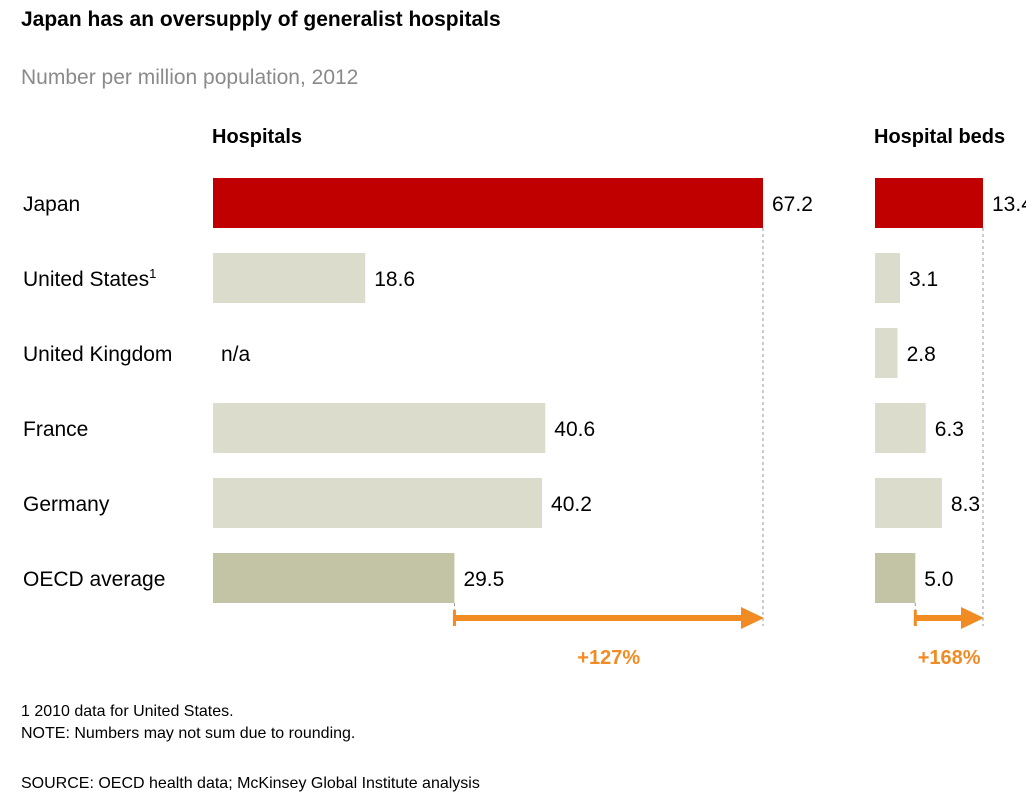 The height and width of the screenshot is (793, 1026). I want to click on value-label-hospitals-united-kingdom: n/a, so click(236, 354).